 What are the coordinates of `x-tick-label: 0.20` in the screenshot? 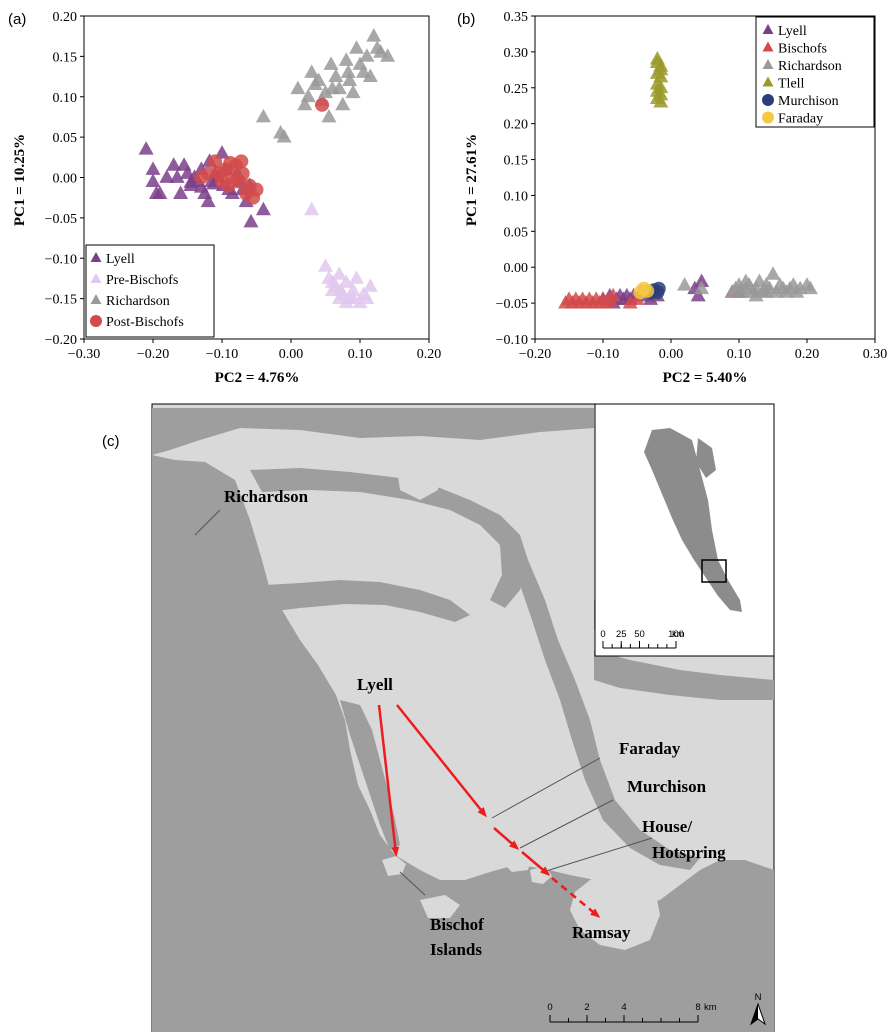 It's located at (429, 354).